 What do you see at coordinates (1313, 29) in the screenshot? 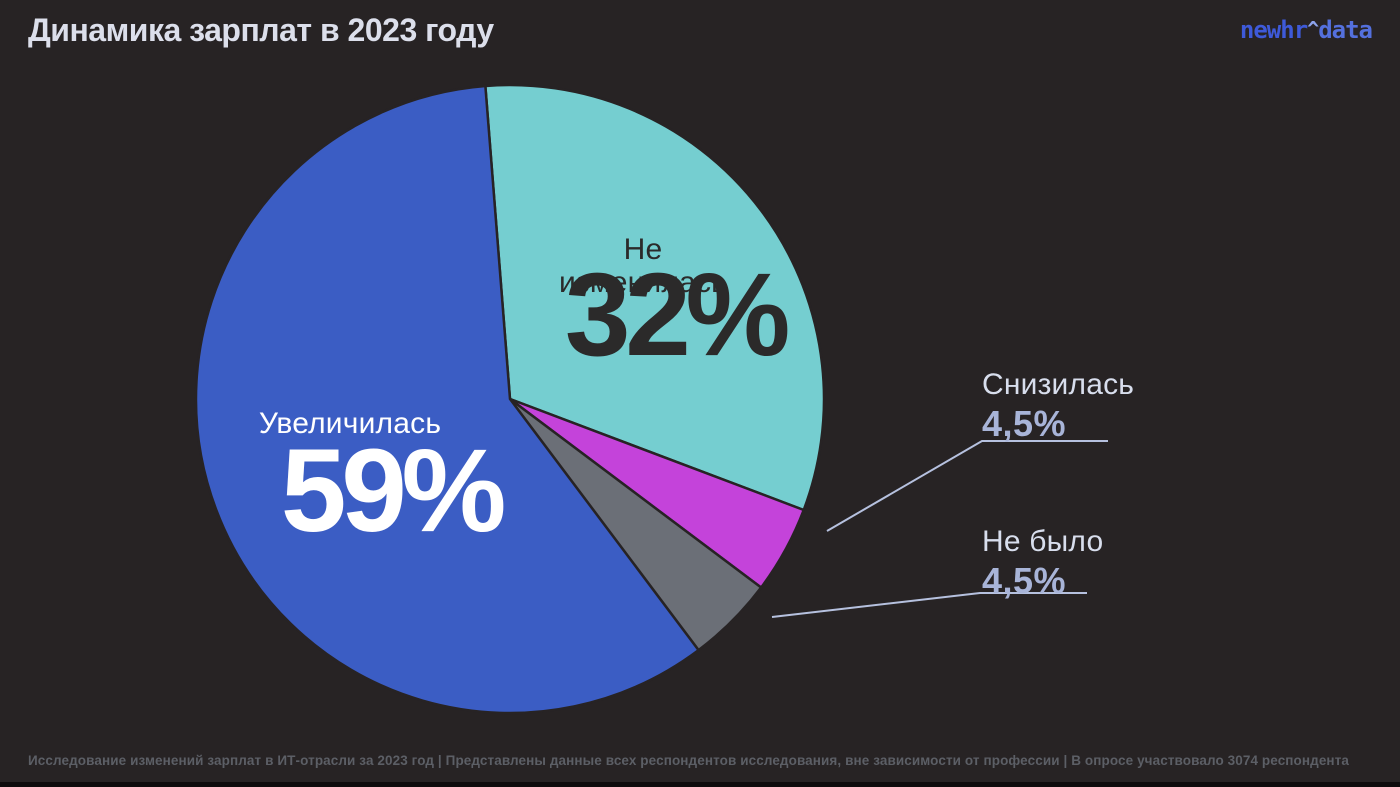
I see `logo-caret-icon: ^` at bounding box center [1313, 29].